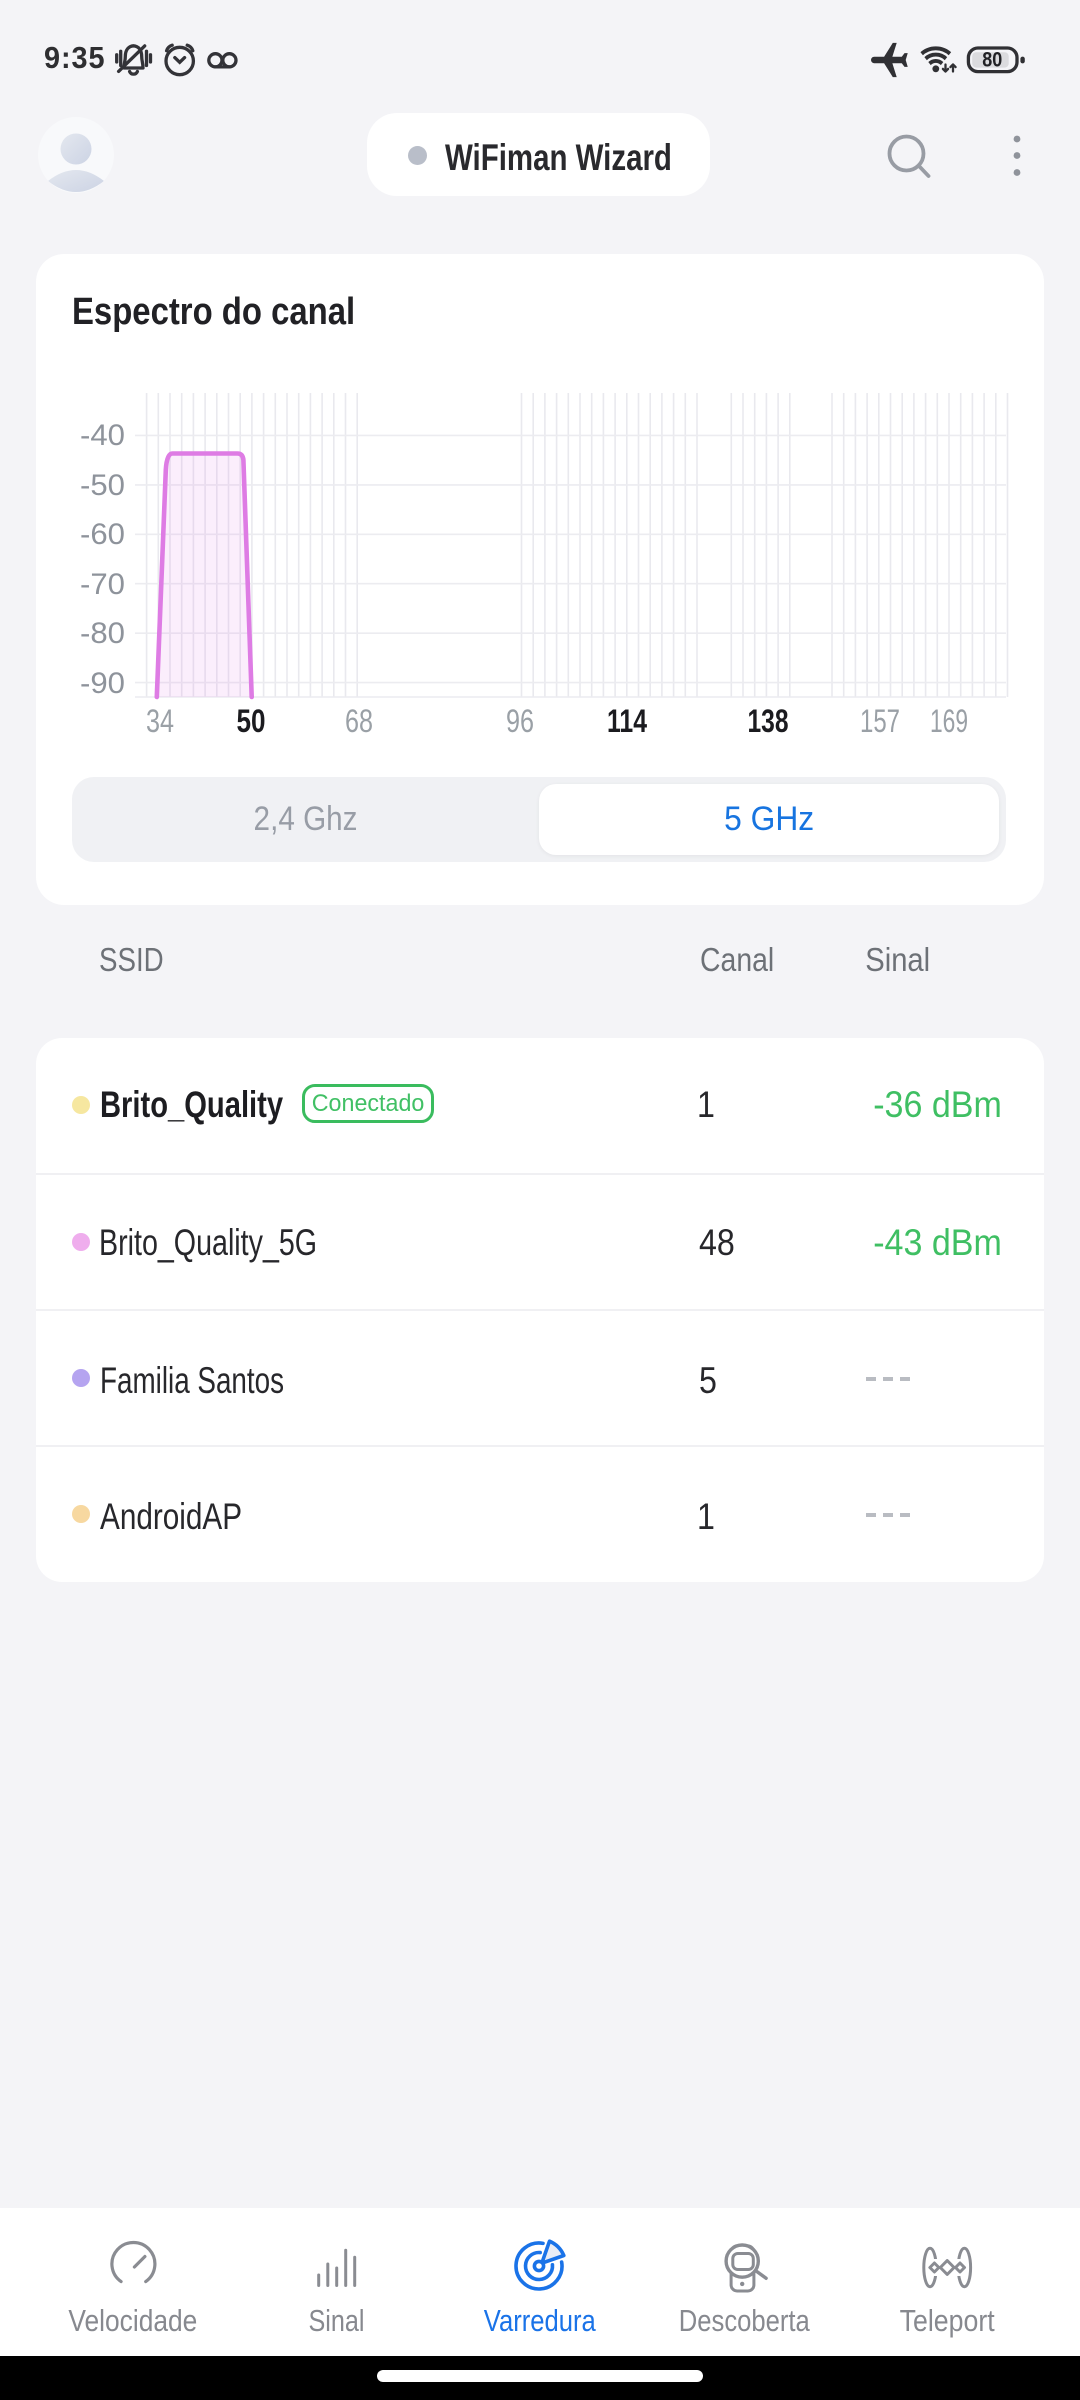 The width and height of the screenshot is (1080, 2400). What do you see at coordinates (102, 534) in the screenshot?
I see `svg-text: -60` at bounding box center [102, 534].